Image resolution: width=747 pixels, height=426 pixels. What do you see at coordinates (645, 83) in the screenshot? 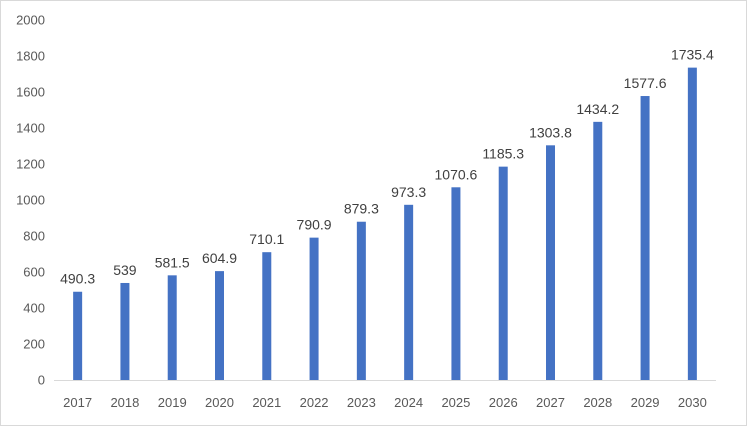
I see `data-label: 1577.6` at bounding box center [645, 83].